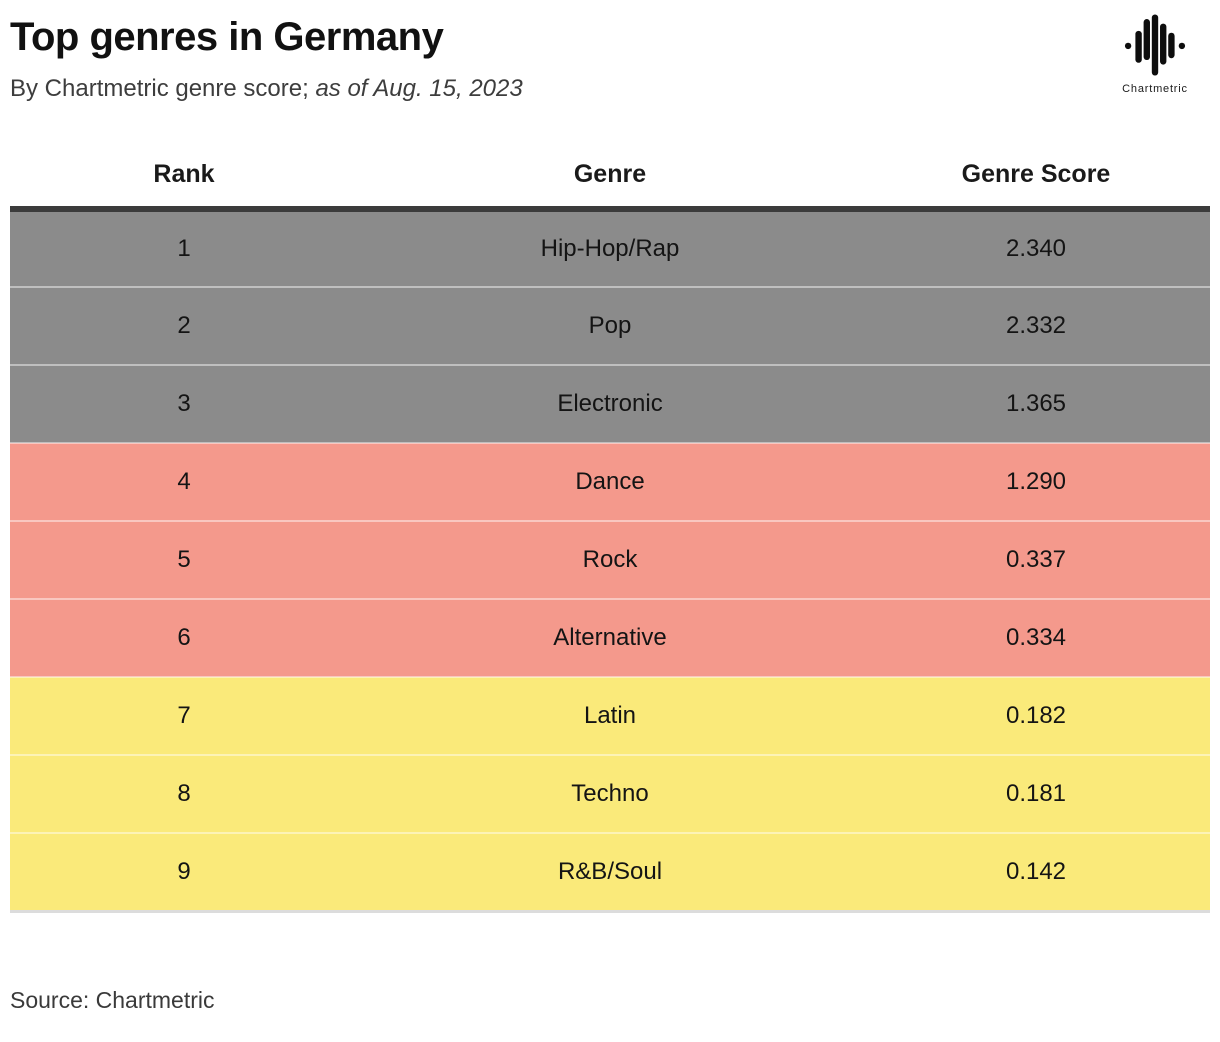 The height and width of the screenshot is (1042, 1220). I want to click on score-cell: 1.365, so click(1036, 404).